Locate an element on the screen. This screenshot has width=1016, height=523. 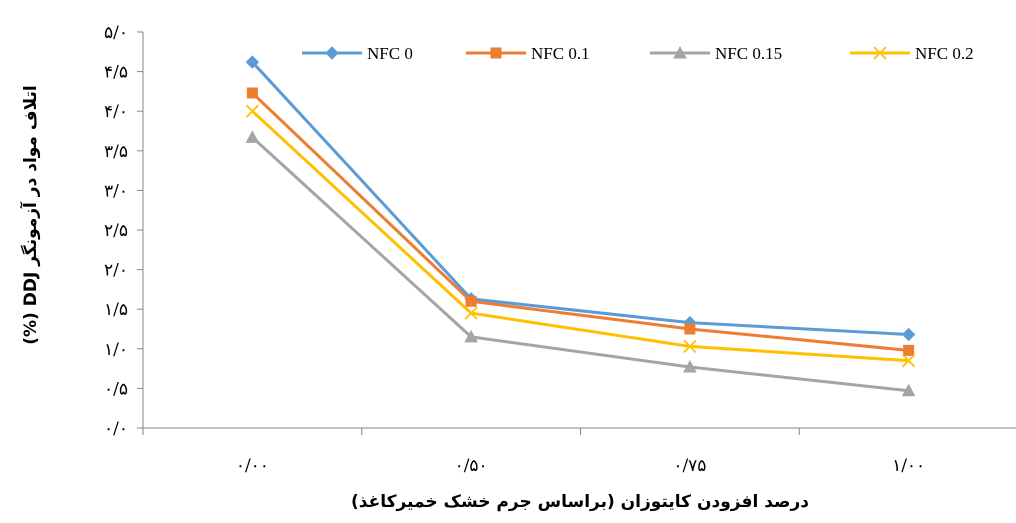
y-tick-label: ۰/۰ is located at coordinates (116, 429).